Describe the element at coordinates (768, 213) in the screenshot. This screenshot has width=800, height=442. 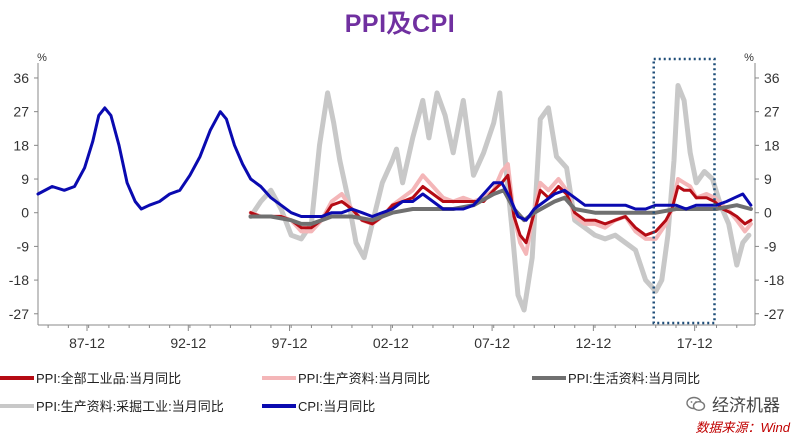
I see `y-tick-label-right: 0` at that location.